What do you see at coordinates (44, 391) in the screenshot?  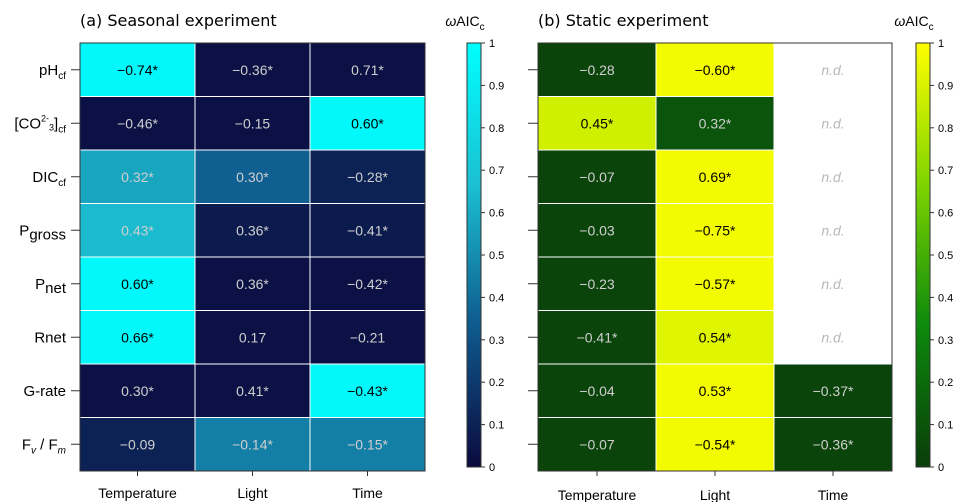 I see `row-label: G-rate` at bounding box center [44, 391].